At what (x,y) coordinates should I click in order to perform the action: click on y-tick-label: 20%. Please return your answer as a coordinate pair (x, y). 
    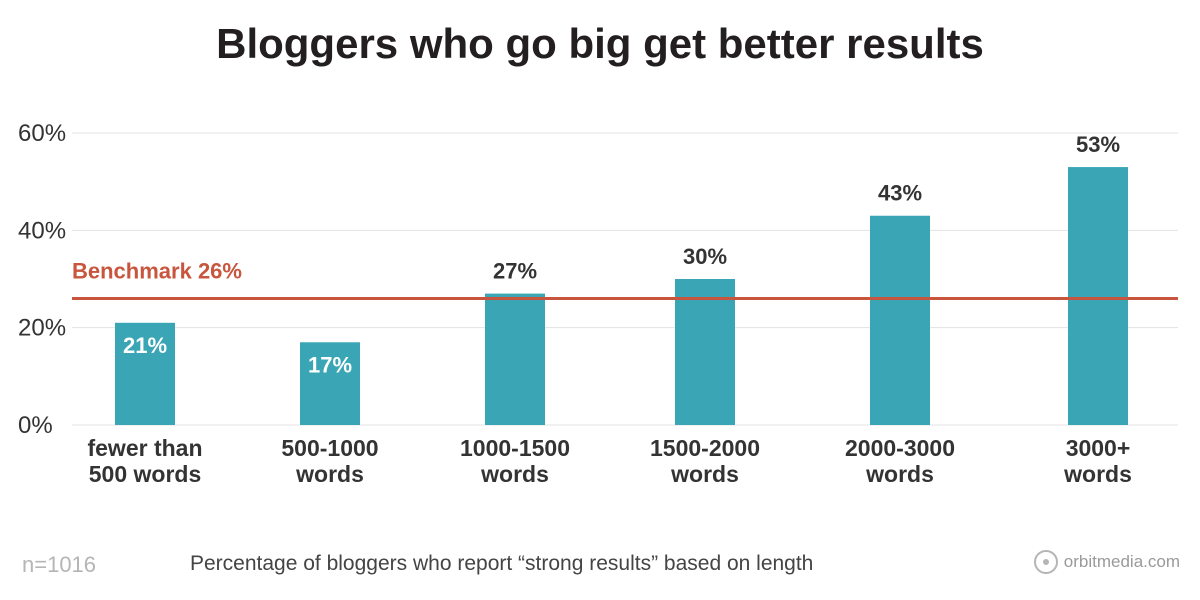
    Looking at the image, I should click on (42, 328).